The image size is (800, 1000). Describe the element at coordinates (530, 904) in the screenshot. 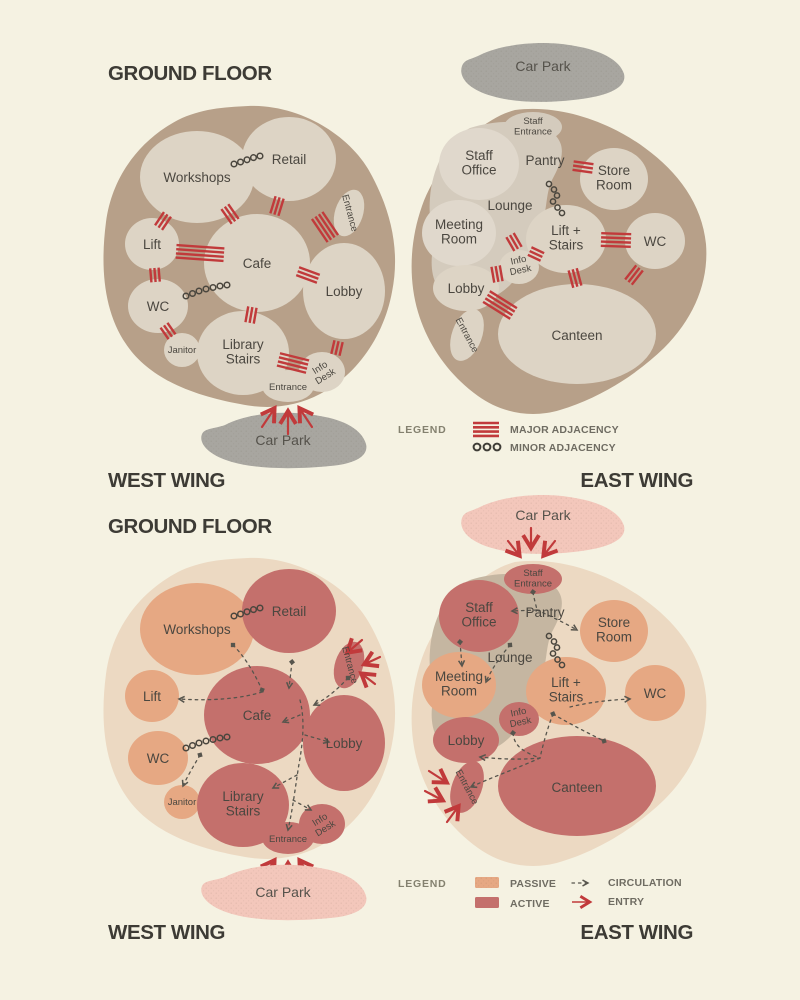

I see `legend-active: ACTIVE` at that location.